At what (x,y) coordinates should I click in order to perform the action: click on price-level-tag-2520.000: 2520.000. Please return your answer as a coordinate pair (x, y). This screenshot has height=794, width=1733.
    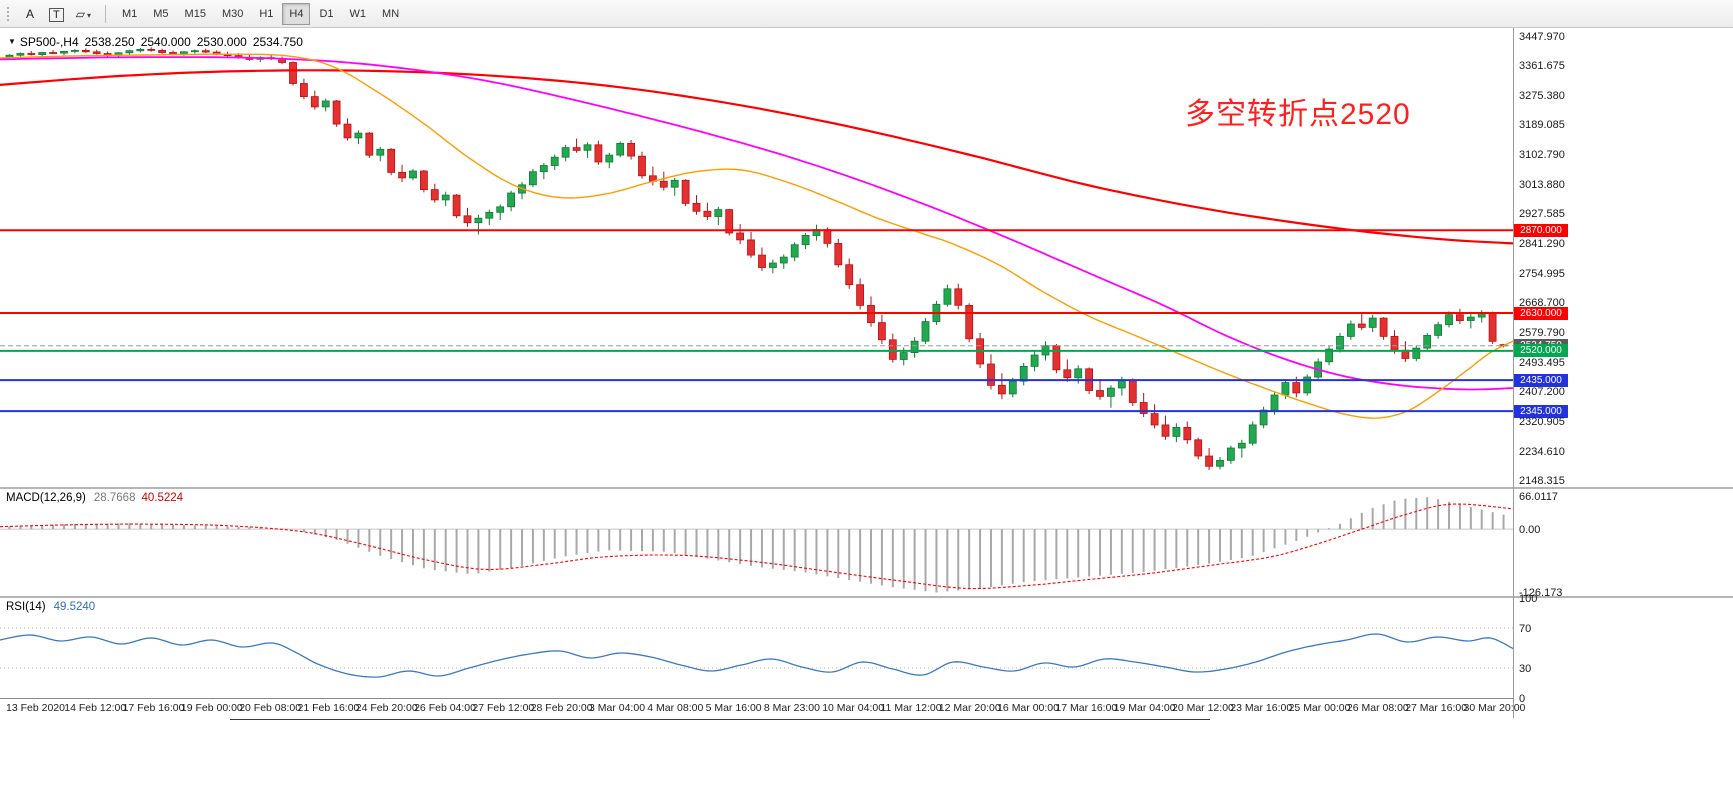
    Looking at the image, I should click on (1541, 351).